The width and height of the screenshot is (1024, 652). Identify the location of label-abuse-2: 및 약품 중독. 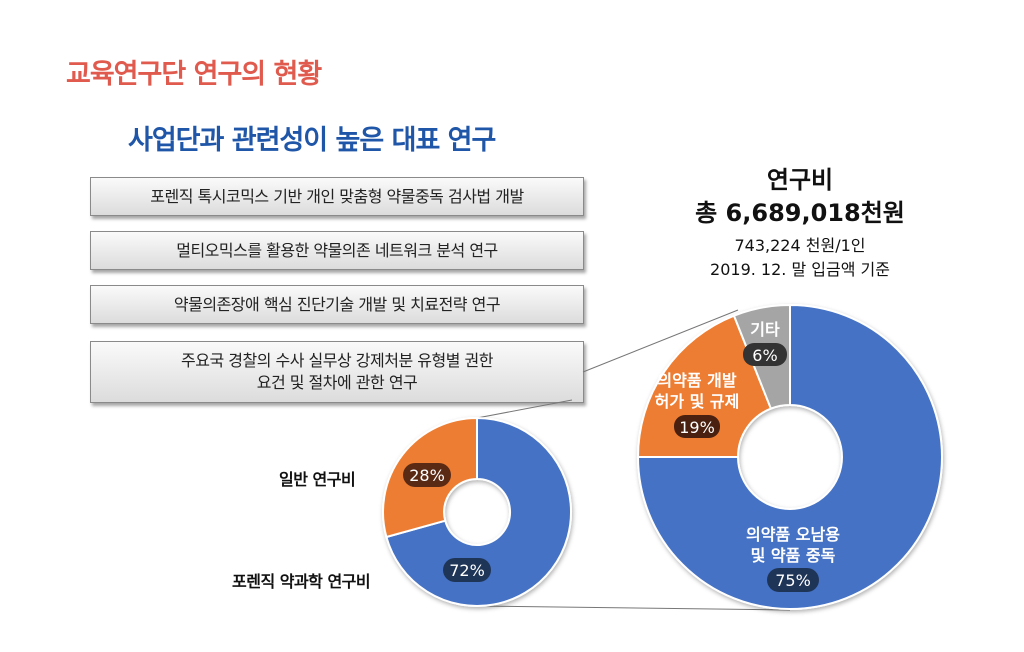
(793, 555).